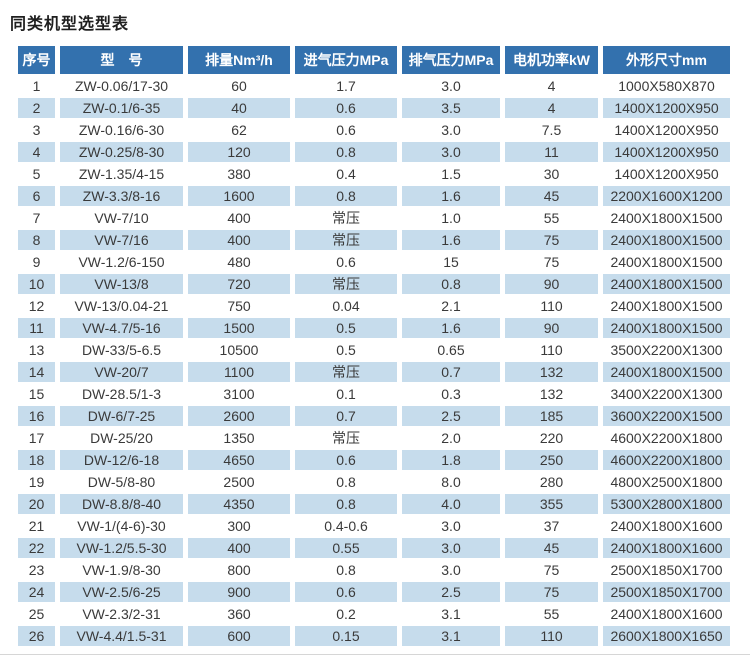  I want to click on table-cell: 19, so click(36, 482).